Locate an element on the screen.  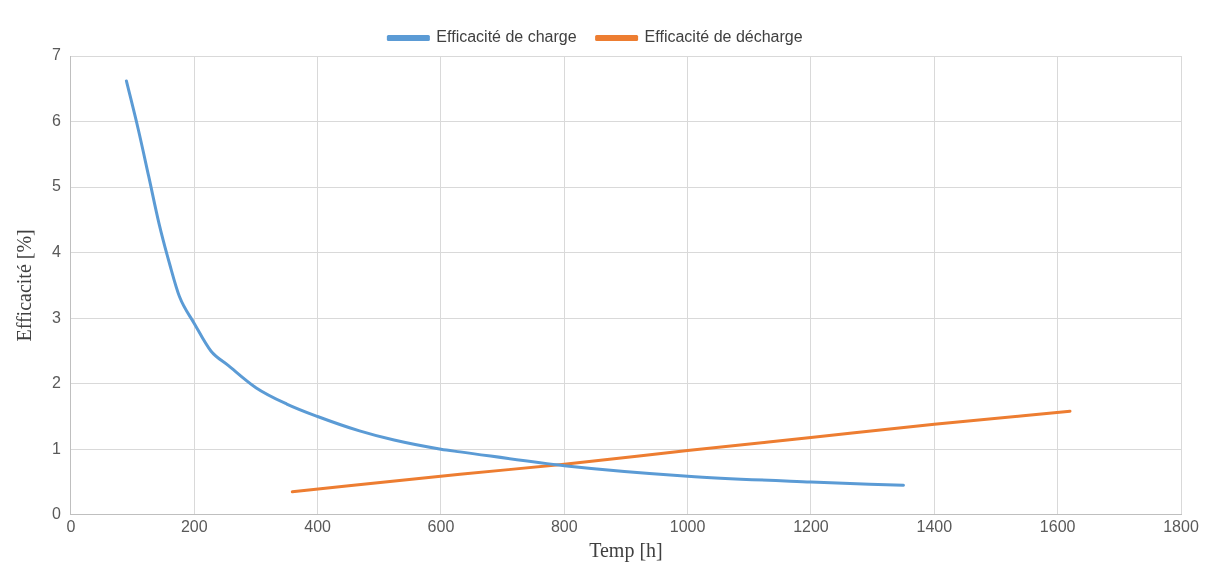
legend-label: Efficacité de décharge is located at coordinates (723, 37).